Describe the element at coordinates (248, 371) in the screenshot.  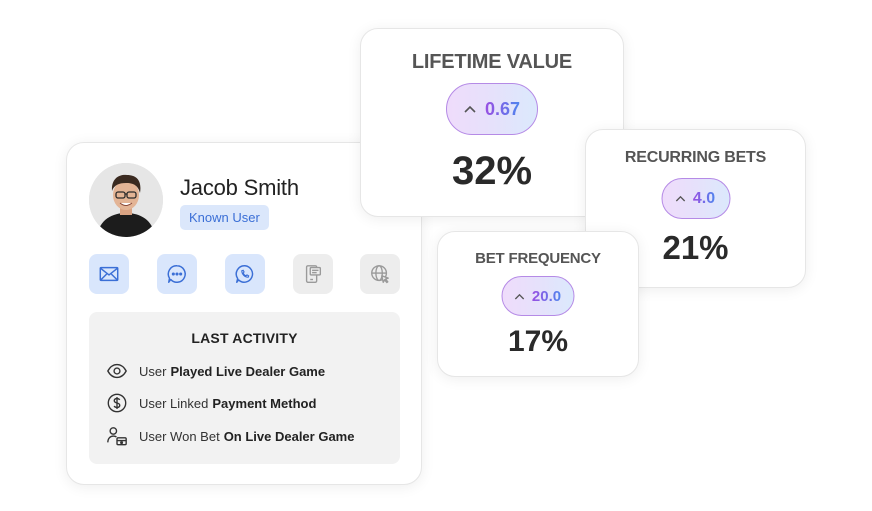
I see `activity-detail: Played Live Dealer Game` at that location.